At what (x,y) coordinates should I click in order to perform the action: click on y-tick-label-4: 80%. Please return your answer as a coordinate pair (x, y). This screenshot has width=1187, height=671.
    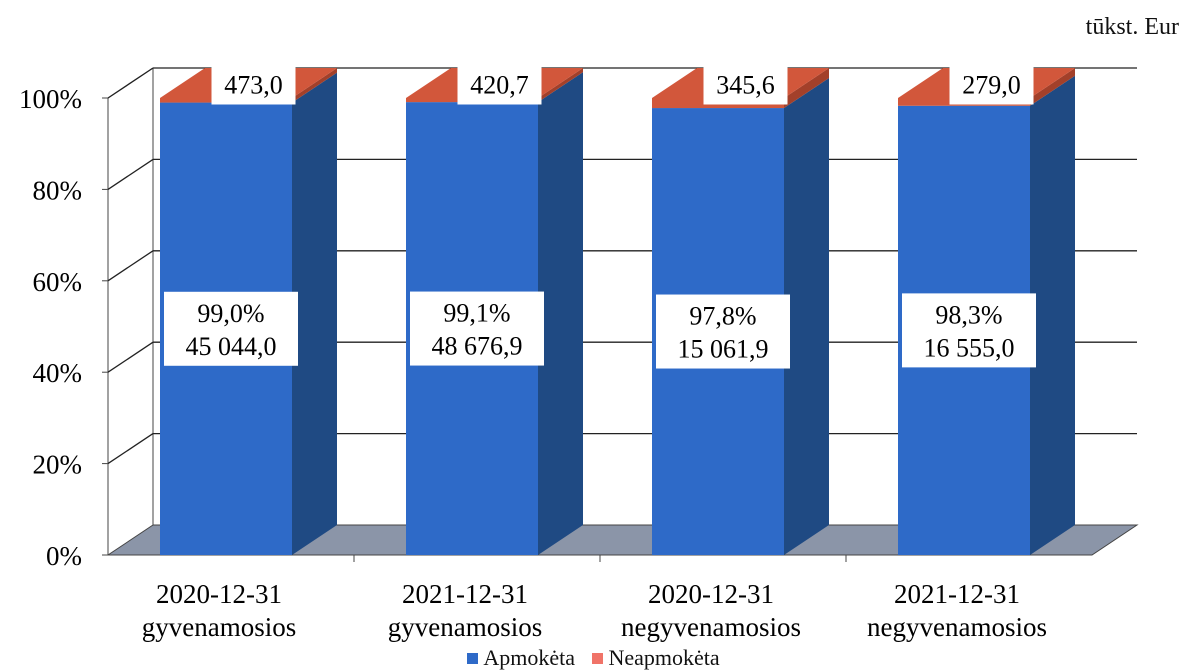
    Looking at the image, I should click on (58, 190).